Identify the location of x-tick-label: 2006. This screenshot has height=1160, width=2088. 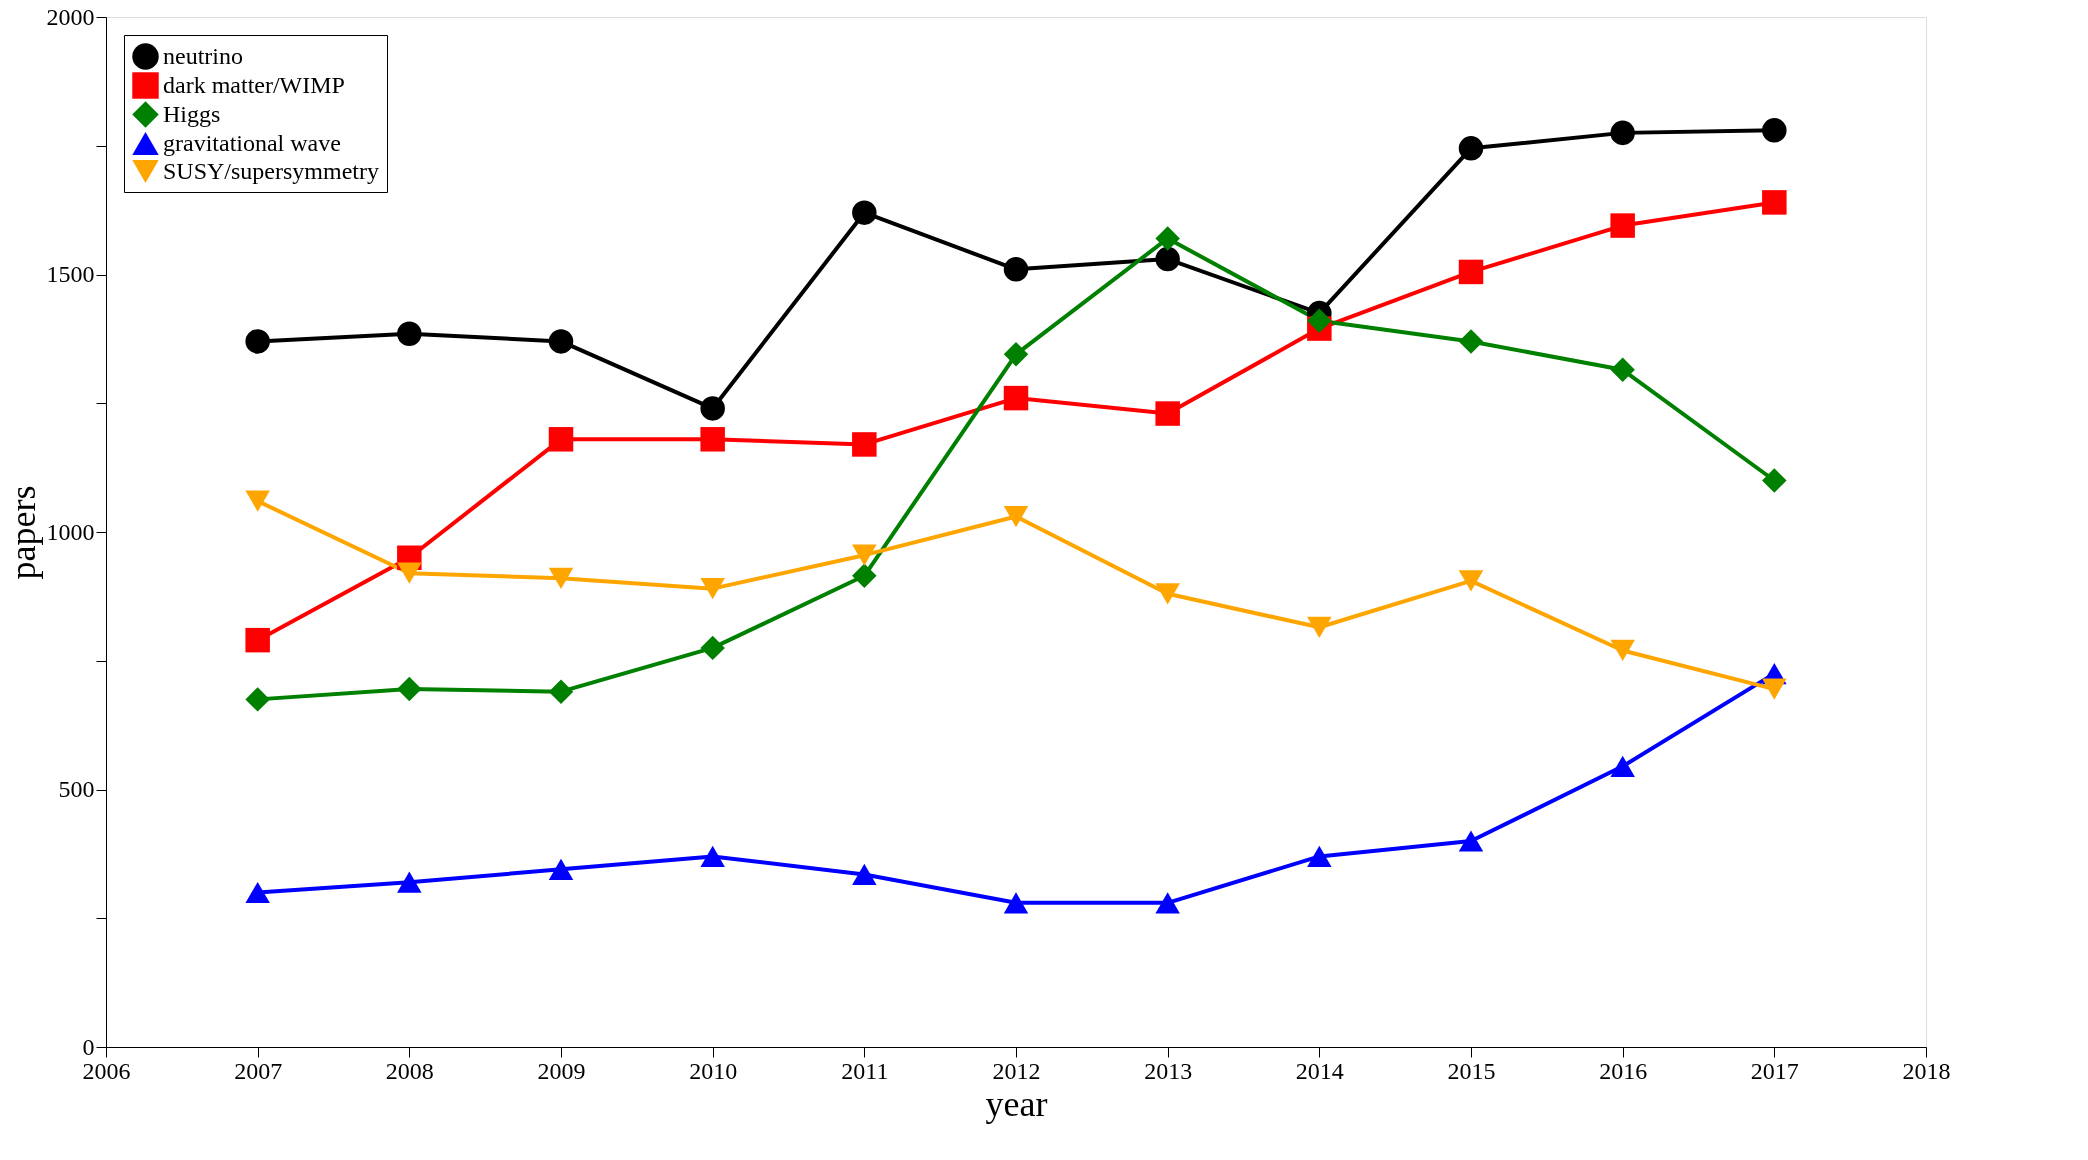
(106, 1070).